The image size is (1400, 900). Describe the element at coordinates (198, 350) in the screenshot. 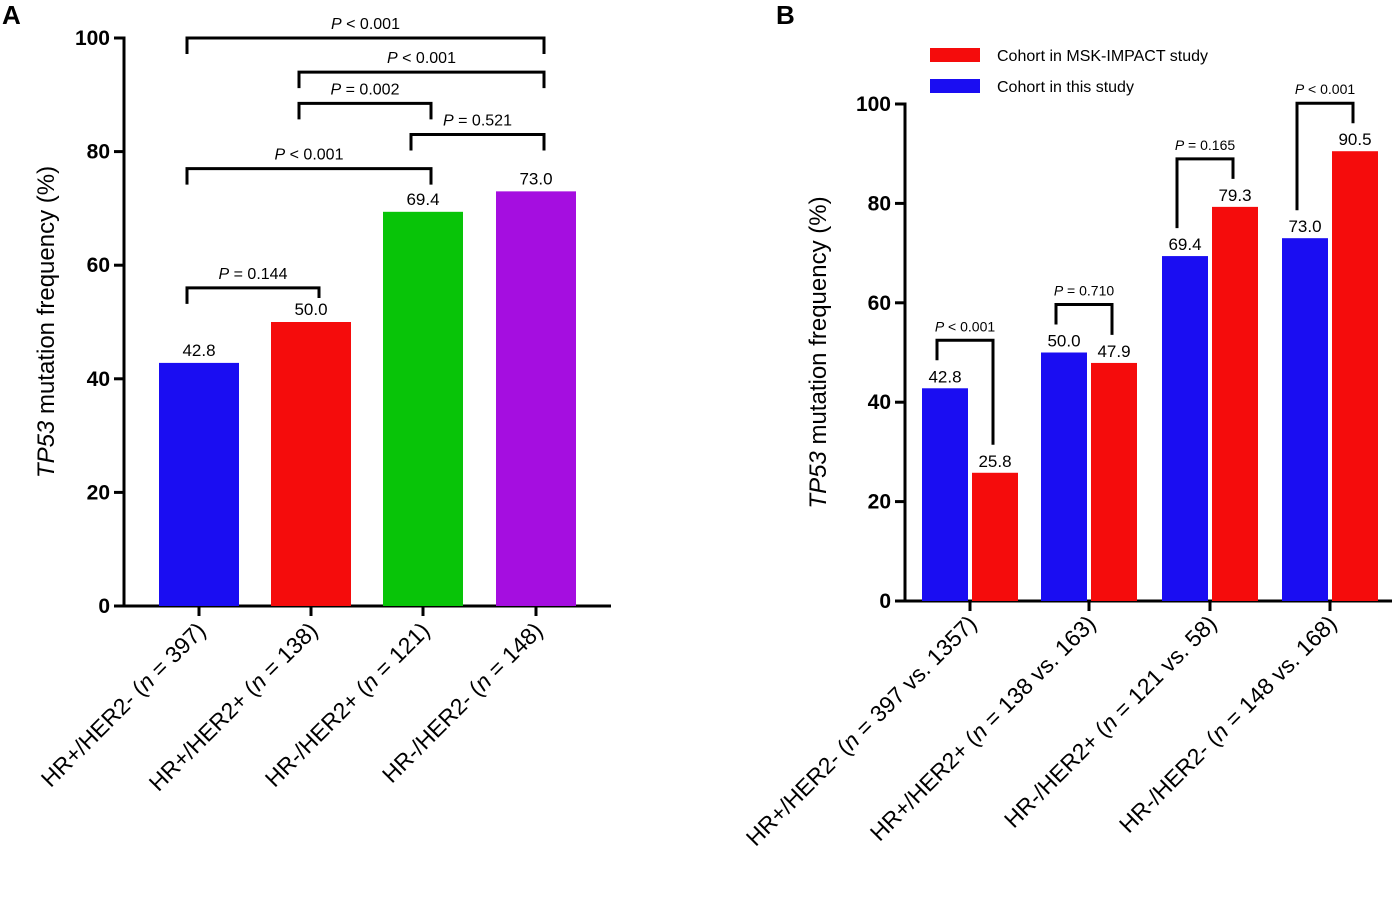

I see `panel-a-value-label: 42.8` at that location.